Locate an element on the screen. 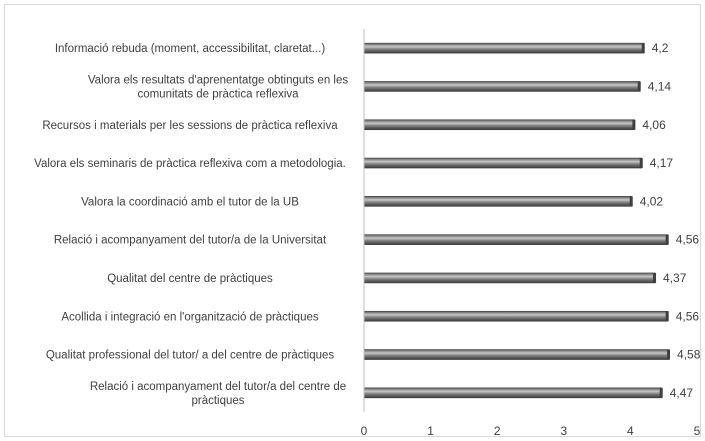  value-label-1: 4,2 is located at coordinates (660, 48).